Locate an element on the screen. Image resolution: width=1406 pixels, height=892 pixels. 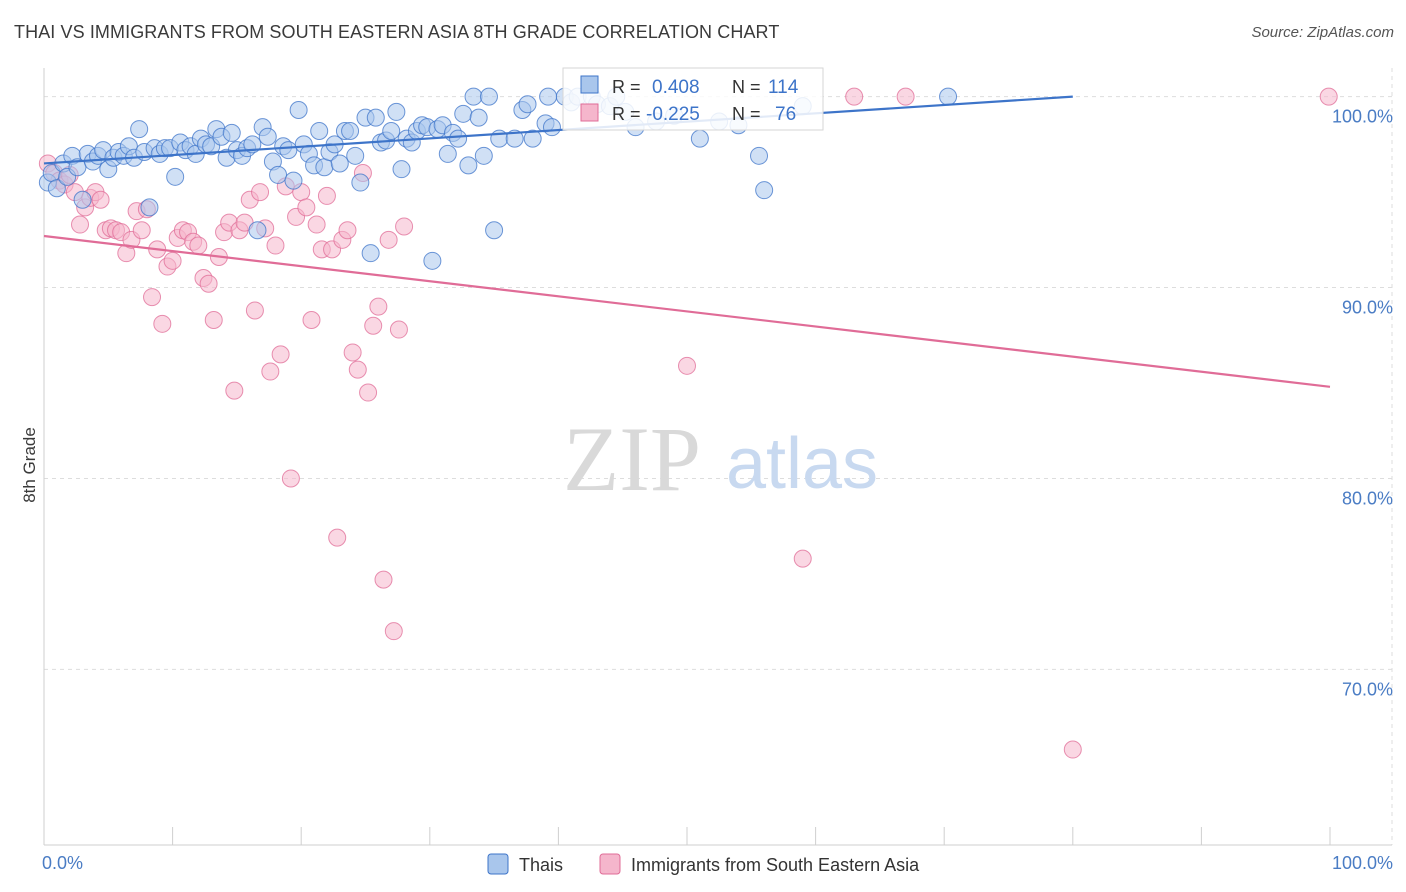
y-tick-label: 90.0% is located at coordinates (1367, 308).